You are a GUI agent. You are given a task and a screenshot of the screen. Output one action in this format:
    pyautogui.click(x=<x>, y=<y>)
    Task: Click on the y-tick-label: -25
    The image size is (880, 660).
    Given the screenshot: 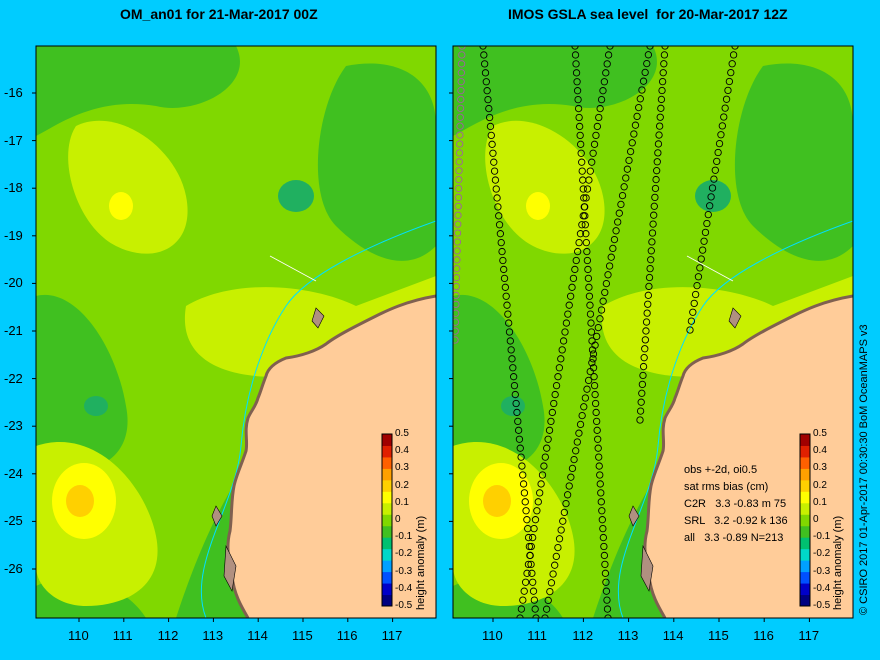 What is the action you would take?
    pyautogui.click(x=13, y=521)
    